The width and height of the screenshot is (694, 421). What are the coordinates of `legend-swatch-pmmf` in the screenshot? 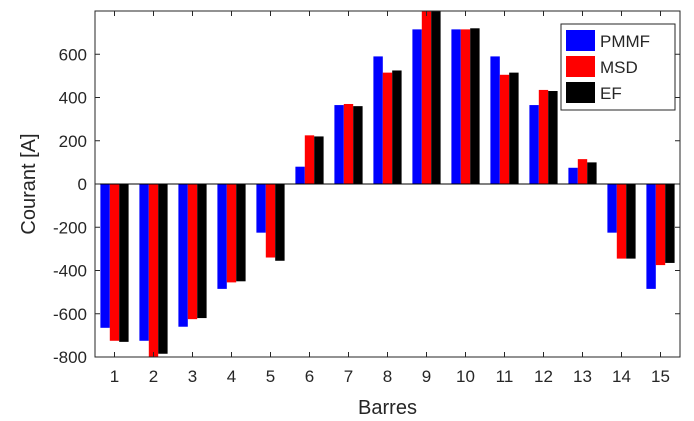 It's located at (580, 40).